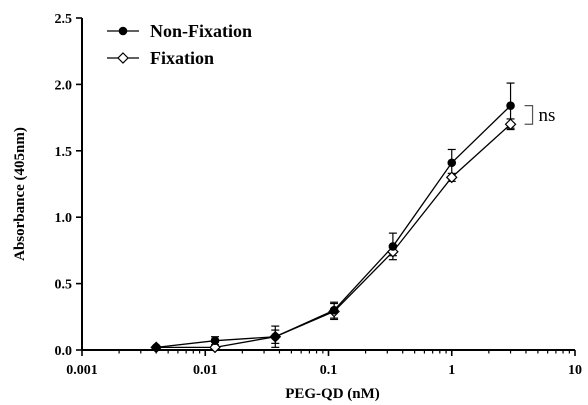 The image size is (588, 405). Describe the element at coordinates (575, 370) in the screenshot. I see `x-tick-label: 10` at that location.